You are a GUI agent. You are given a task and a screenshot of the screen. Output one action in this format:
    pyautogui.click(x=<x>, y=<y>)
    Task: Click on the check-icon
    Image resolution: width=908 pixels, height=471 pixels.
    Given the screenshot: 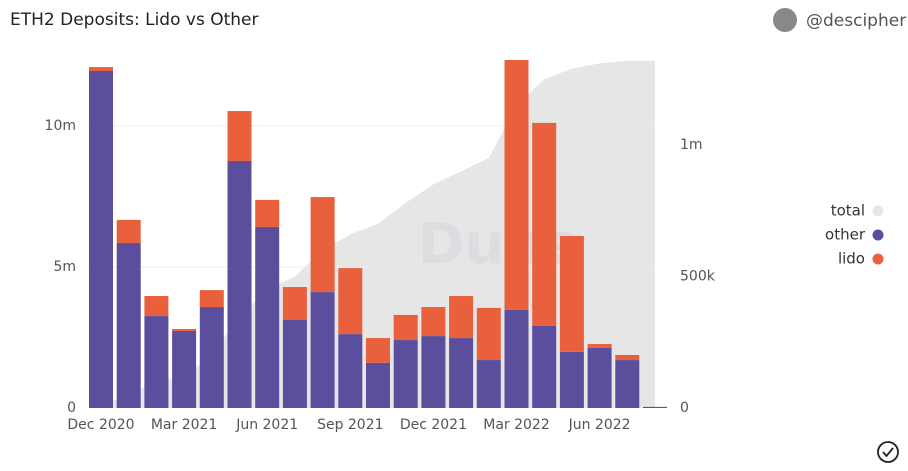 What is the action you would take?
    pyautogui.click(x=888, y=452)
    